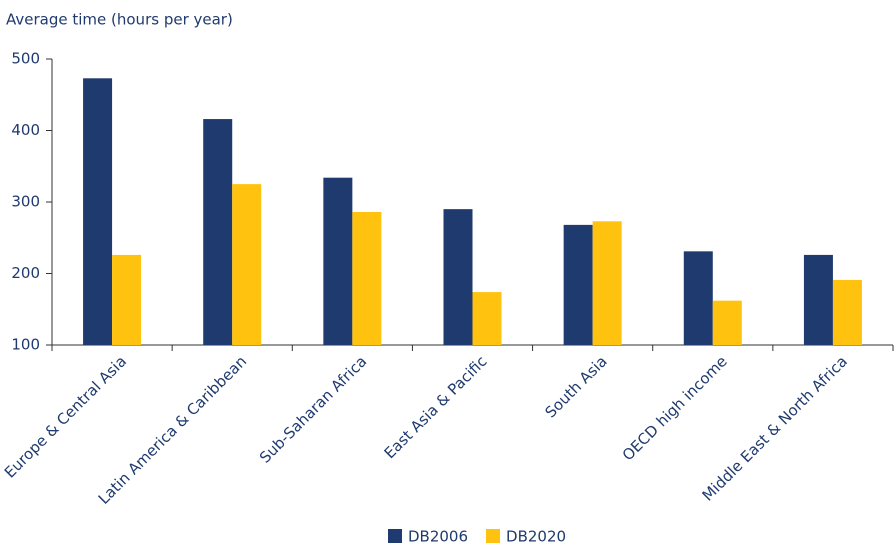 The height and width of the screenshot is (546, 896). I want to click on y-tick-label: 100, so click(25, 345).